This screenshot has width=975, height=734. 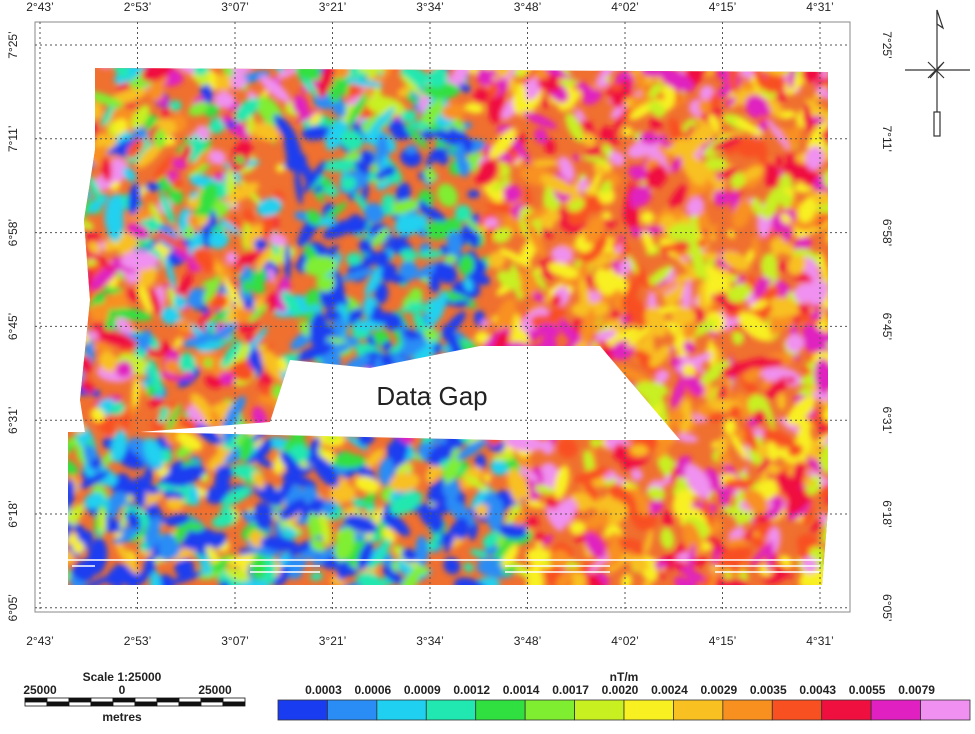 What do you see at coordinates (719, 690) in the screenshot?
I see `colorbar-label: 0.0029` at bounding box center [719, 690].